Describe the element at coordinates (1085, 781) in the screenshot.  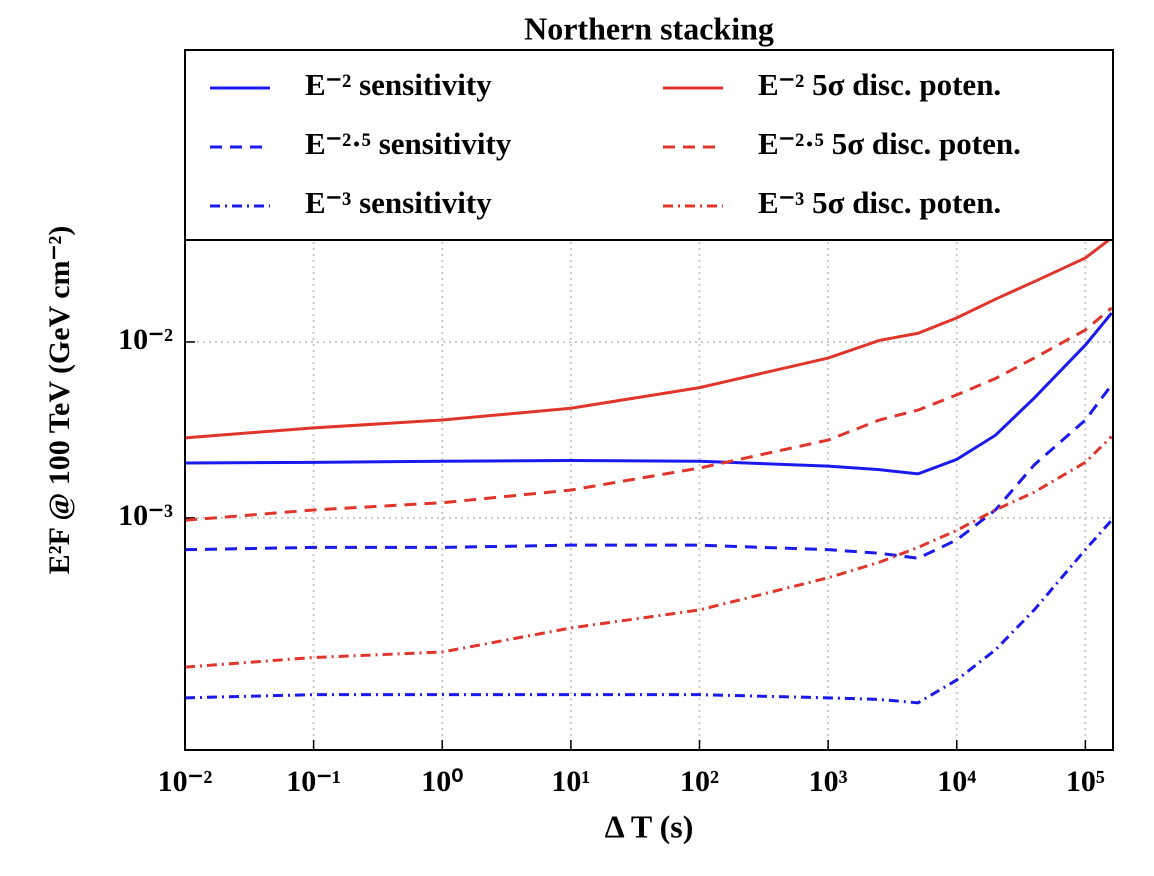
I see `x-tick-label: 10⁵` at that location.